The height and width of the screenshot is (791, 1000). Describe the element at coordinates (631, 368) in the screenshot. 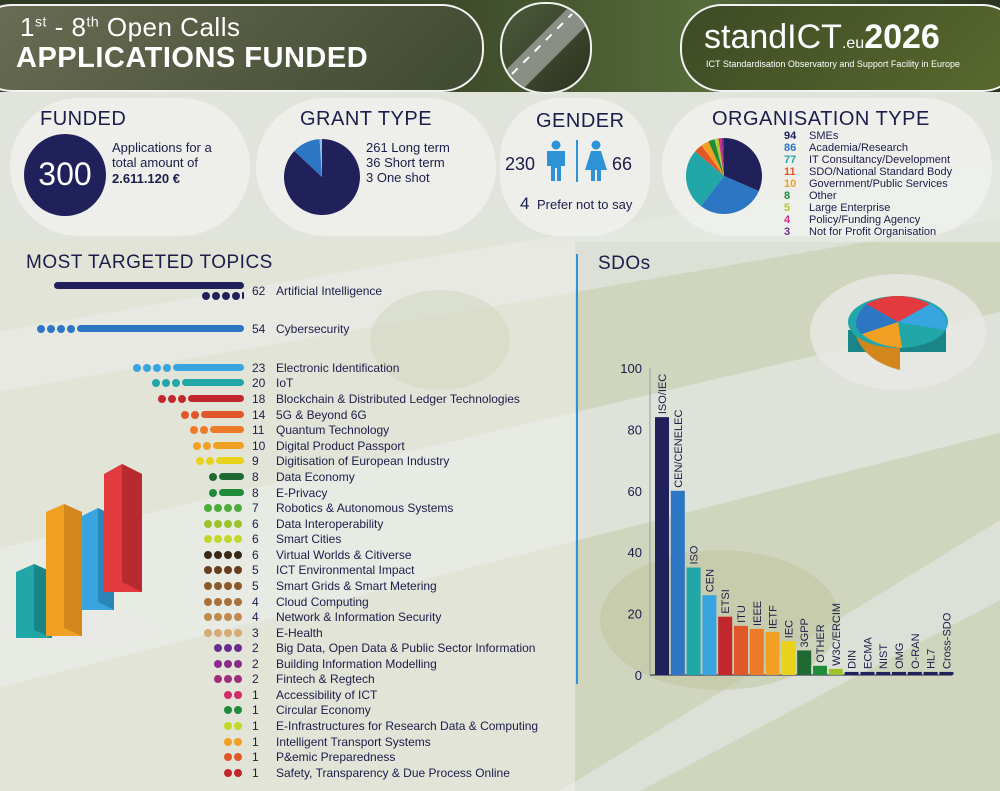

I see `y-tick-label: 100` at that location.